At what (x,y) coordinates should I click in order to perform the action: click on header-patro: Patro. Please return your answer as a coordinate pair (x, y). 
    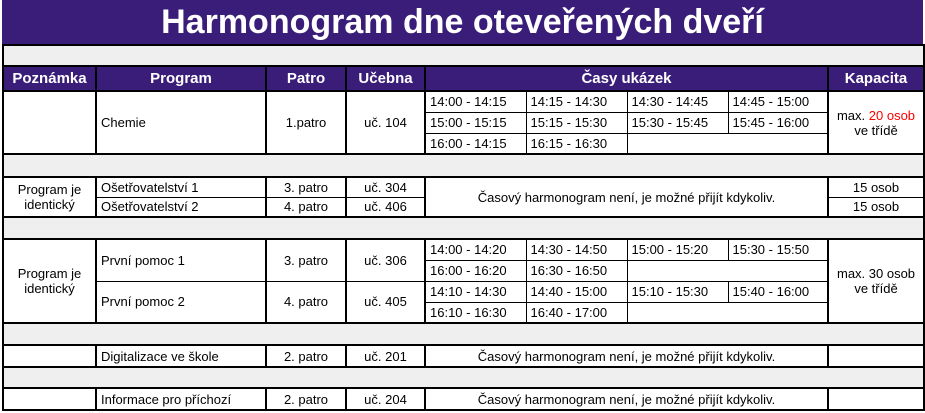
    Looking at the image, I should click on (306, 78).